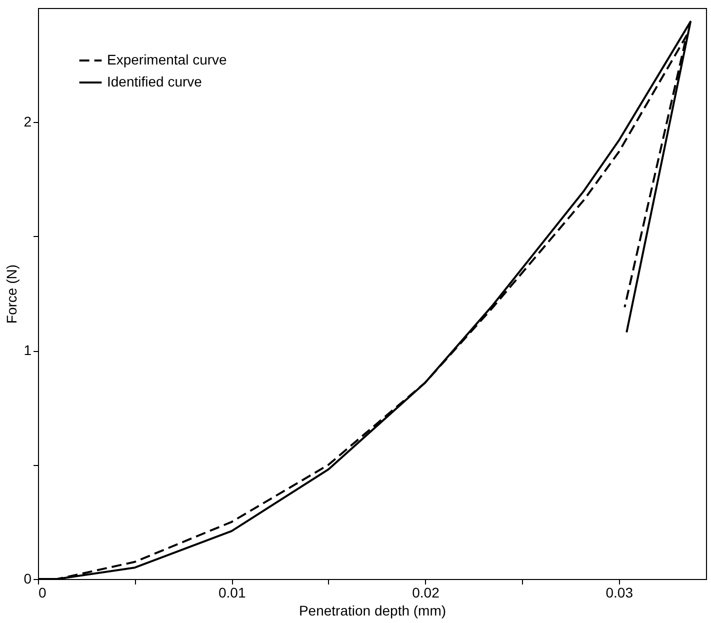 The image size is (711, 623). What do you see at coordinates (28, 350) in the screenshot?
I see `y-tick-label: 1` at bounding box center [28, 350].